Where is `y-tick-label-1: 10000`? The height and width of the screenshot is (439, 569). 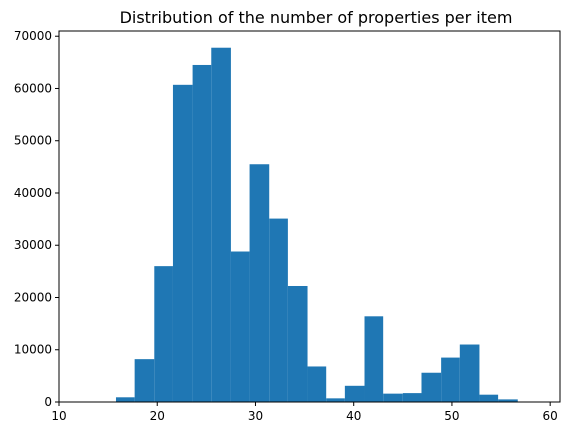 y-tick-label-1: 10000 is located at coordinates (33, 350).